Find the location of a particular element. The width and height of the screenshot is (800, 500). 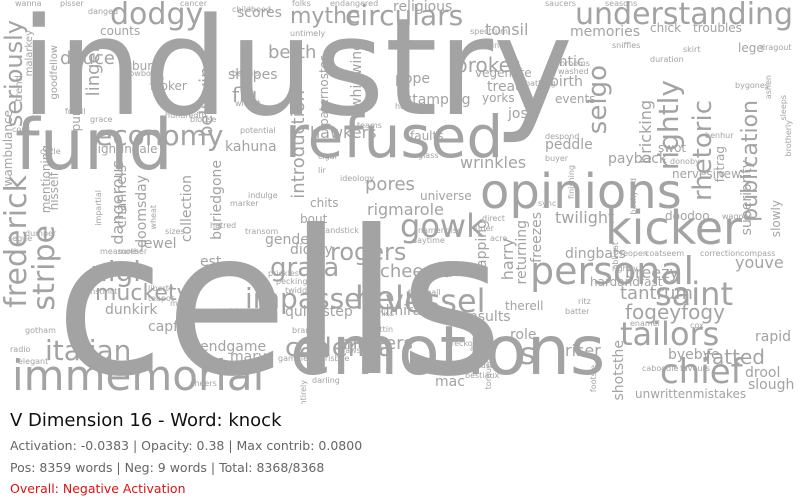

cloud-word: enamel is located at coordinates (645, 323).